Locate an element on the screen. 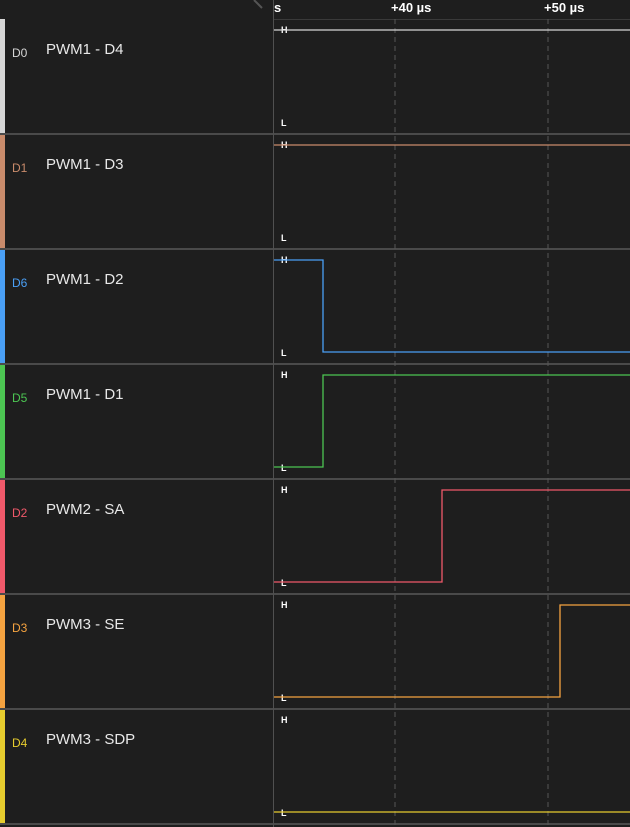 The image size is (630, 827). waveform-d3 is located at coordinates (452, 651).